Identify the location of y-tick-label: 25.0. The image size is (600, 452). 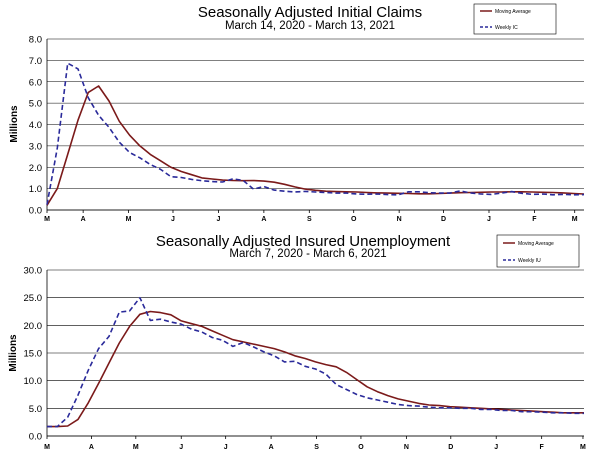
(33, 298).